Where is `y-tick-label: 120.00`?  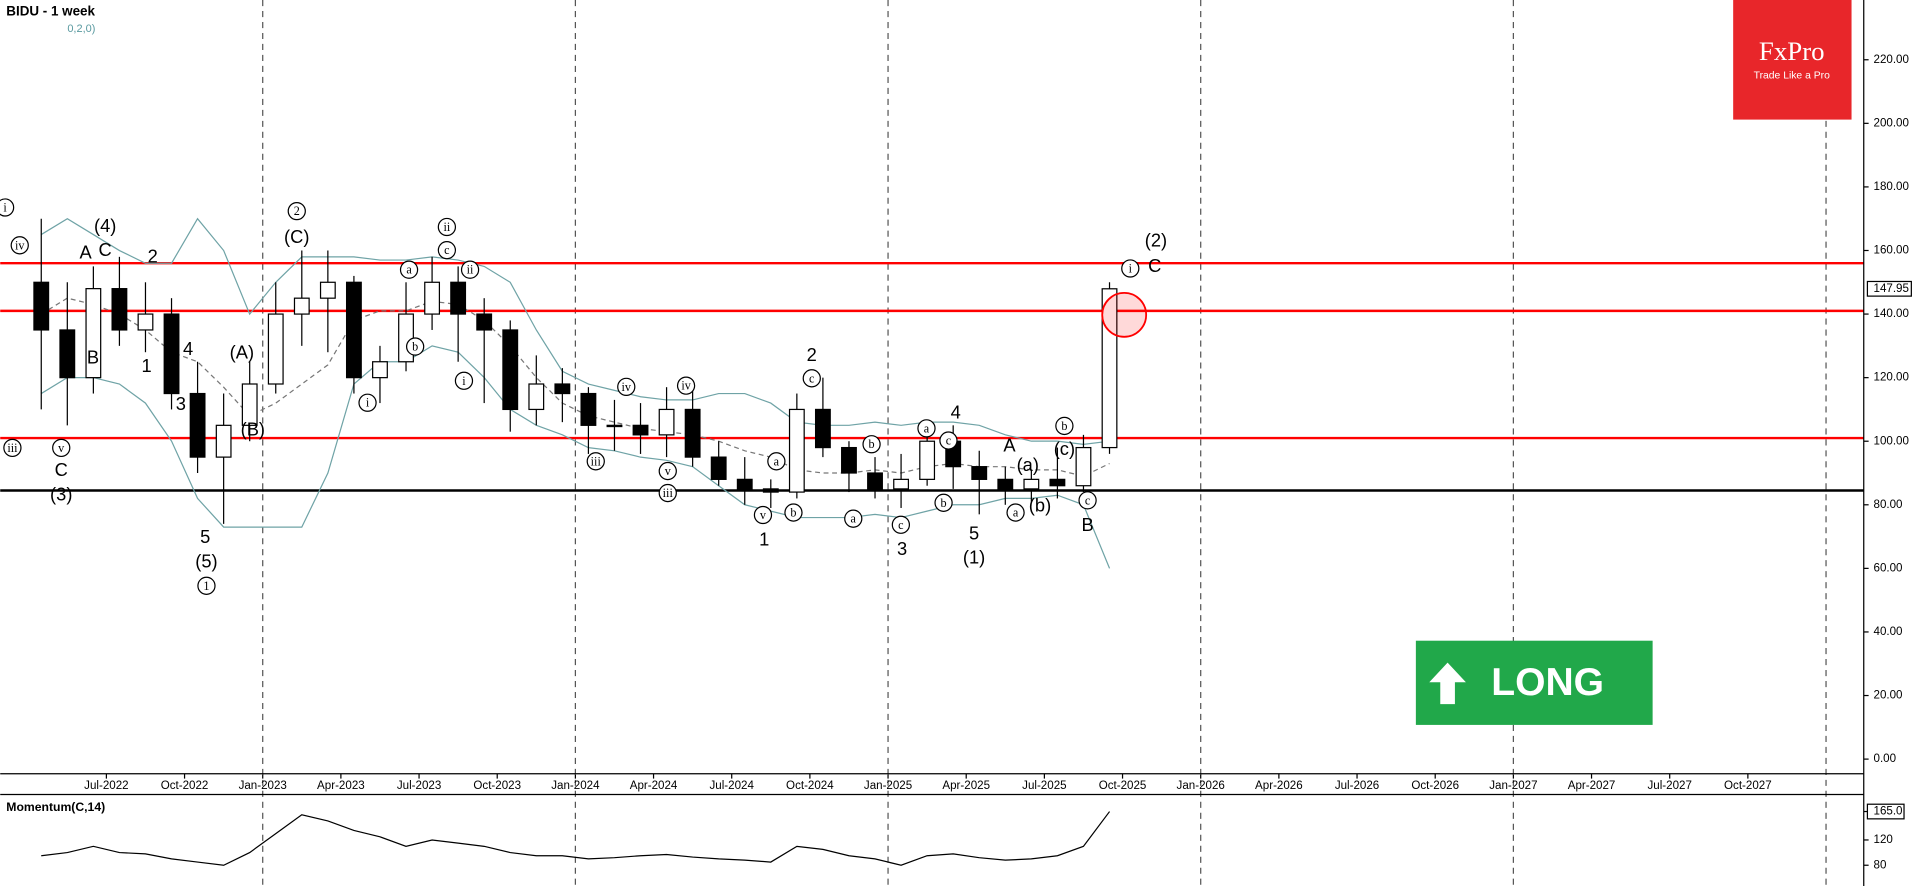
y-tick-label: 120.00 is located at coordinates (1891, 378).